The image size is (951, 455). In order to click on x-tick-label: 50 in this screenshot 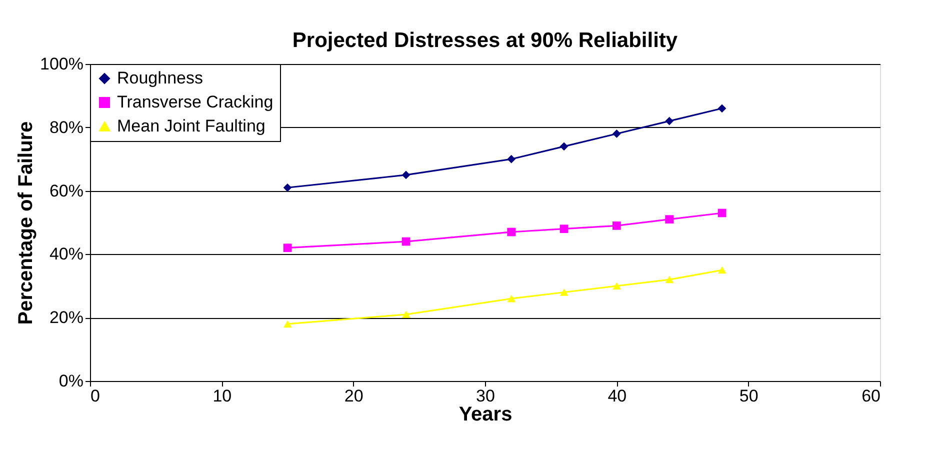, I will do `click(748, 396)`.